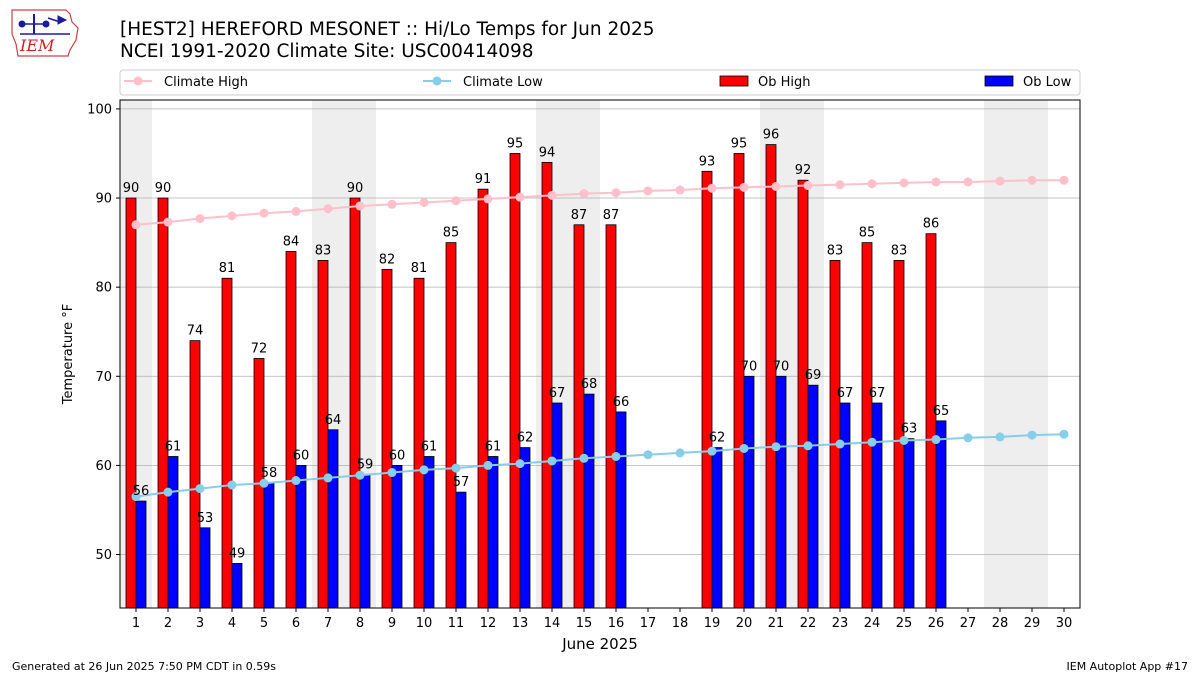  What do you see at coordinates (195, 331) in the screenshot?
I see `ob-high-value-label: 74` at bounding box center [195, 331].